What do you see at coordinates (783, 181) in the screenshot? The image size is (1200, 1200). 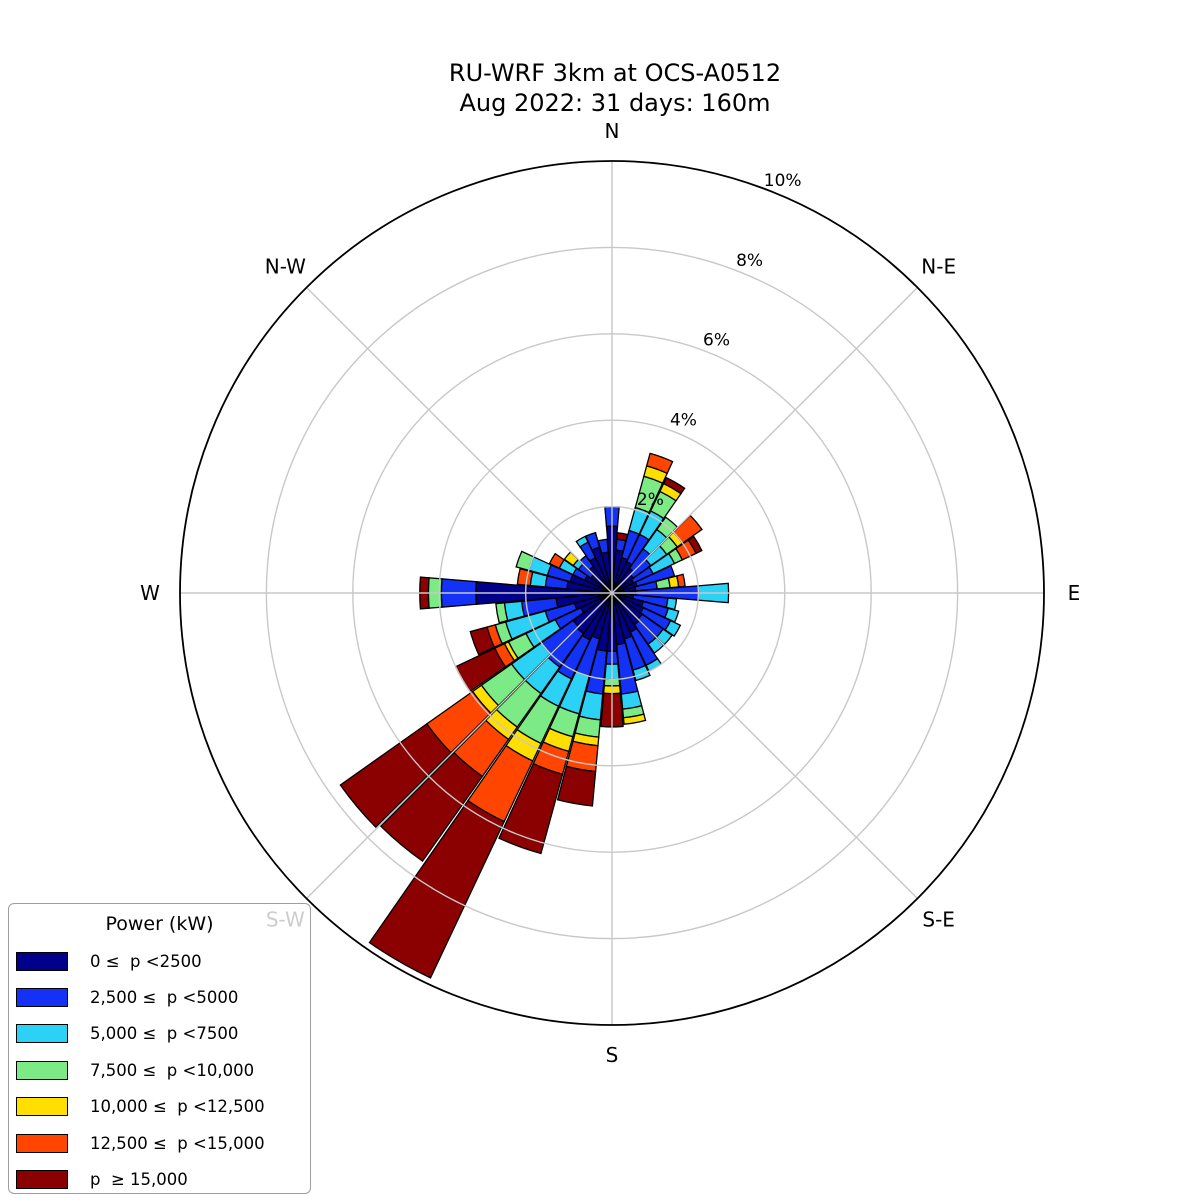 I see `radial-tick-label-10%: 10%` at bounding box center [783, 181].